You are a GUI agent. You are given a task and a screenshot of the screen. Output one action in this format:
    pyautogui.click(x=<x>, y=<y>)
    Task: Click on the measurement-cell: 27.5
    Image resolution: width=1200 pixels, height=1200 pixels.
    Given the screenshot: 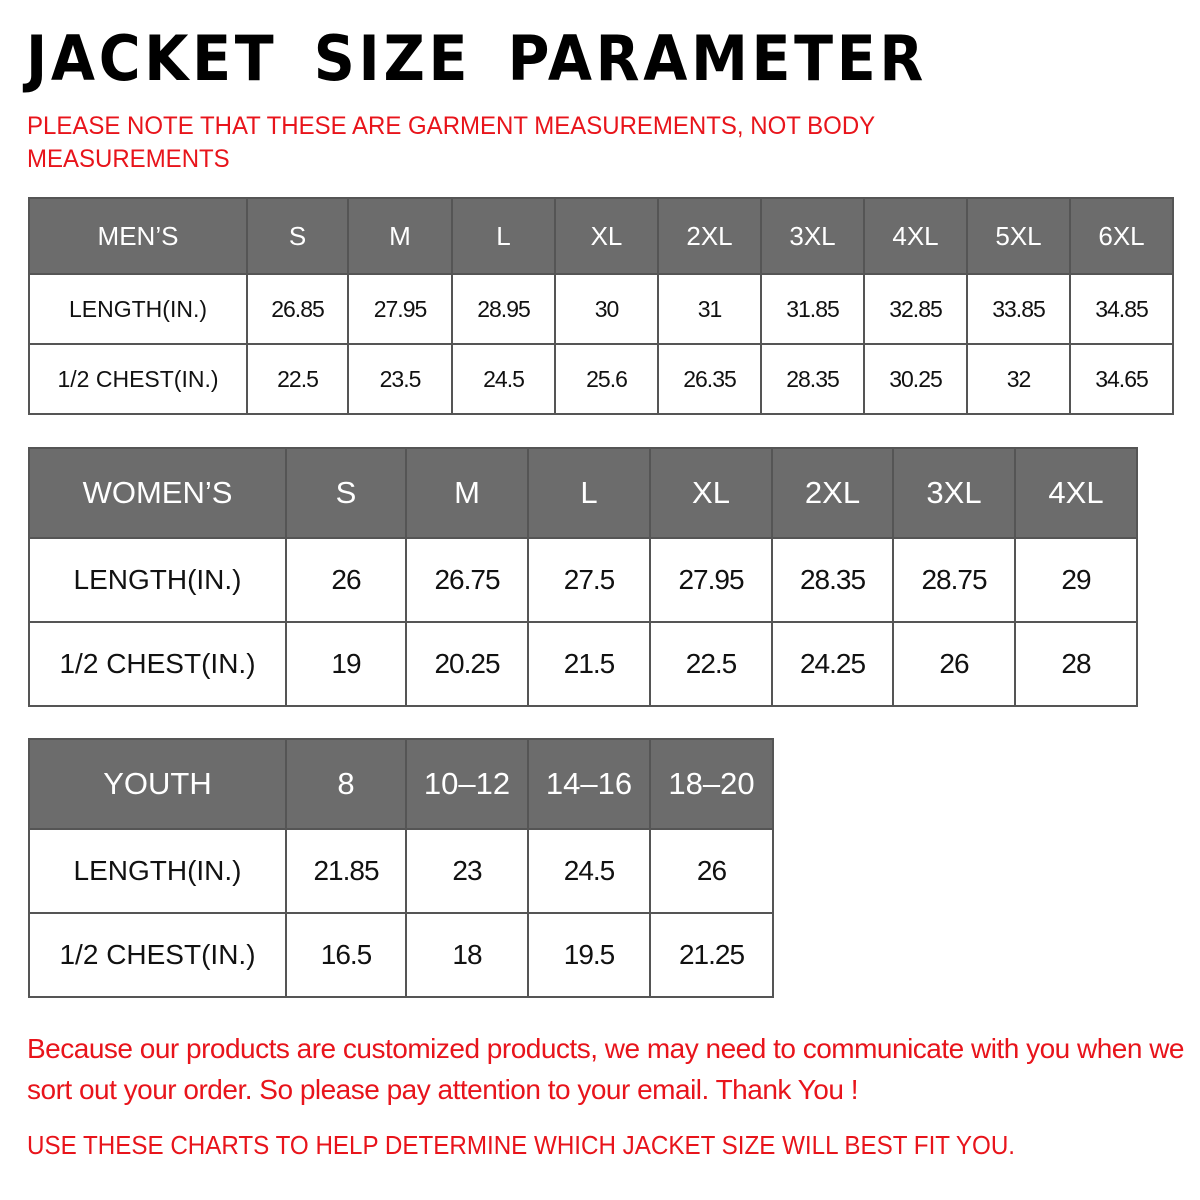 What is the action you would take?
    pyautogui.click(x=589, y=580)
    